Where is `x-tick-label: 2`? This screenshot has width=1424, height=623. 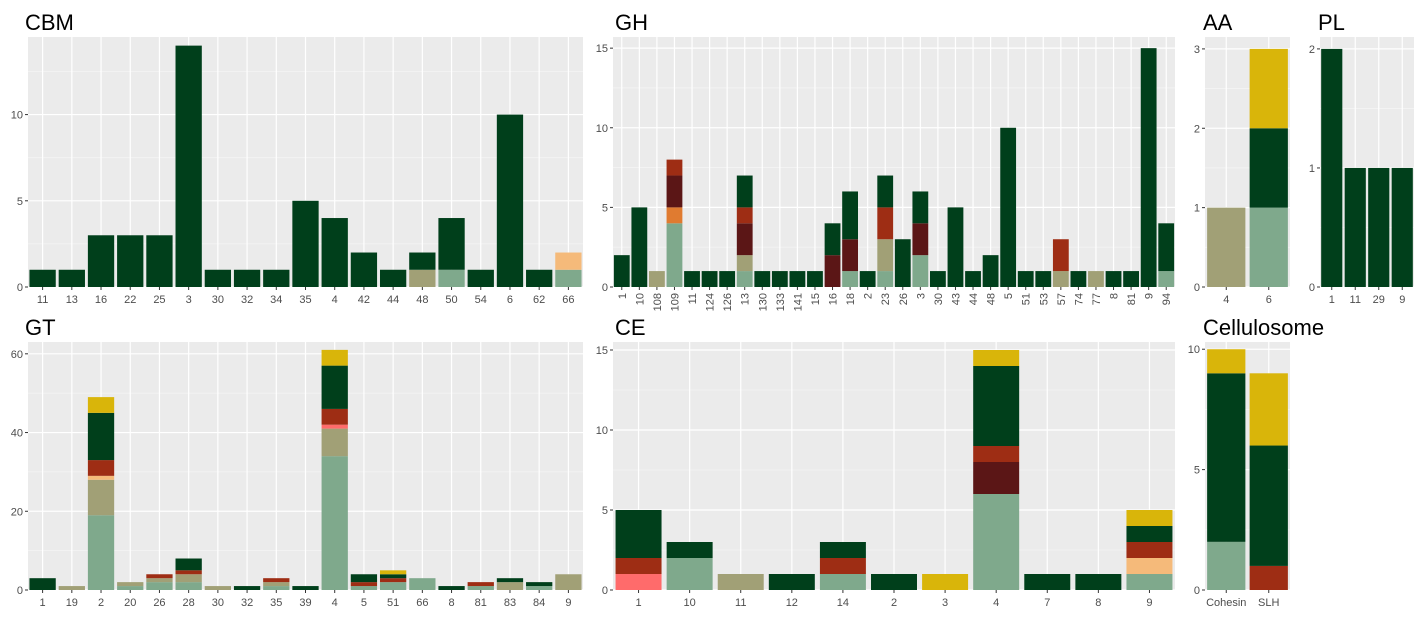
x-tick-label: 2 is located at coordinates (101, 603).